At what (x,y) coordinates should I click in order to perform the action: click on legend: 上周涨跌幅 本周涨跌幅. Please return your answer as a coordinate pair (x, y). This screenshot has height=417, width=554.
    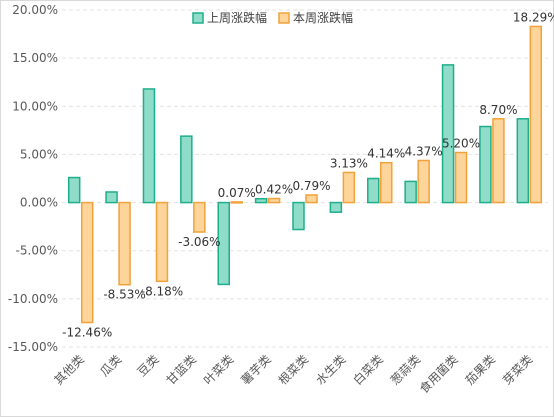
    Looking at the image, I should click on (272, 17).